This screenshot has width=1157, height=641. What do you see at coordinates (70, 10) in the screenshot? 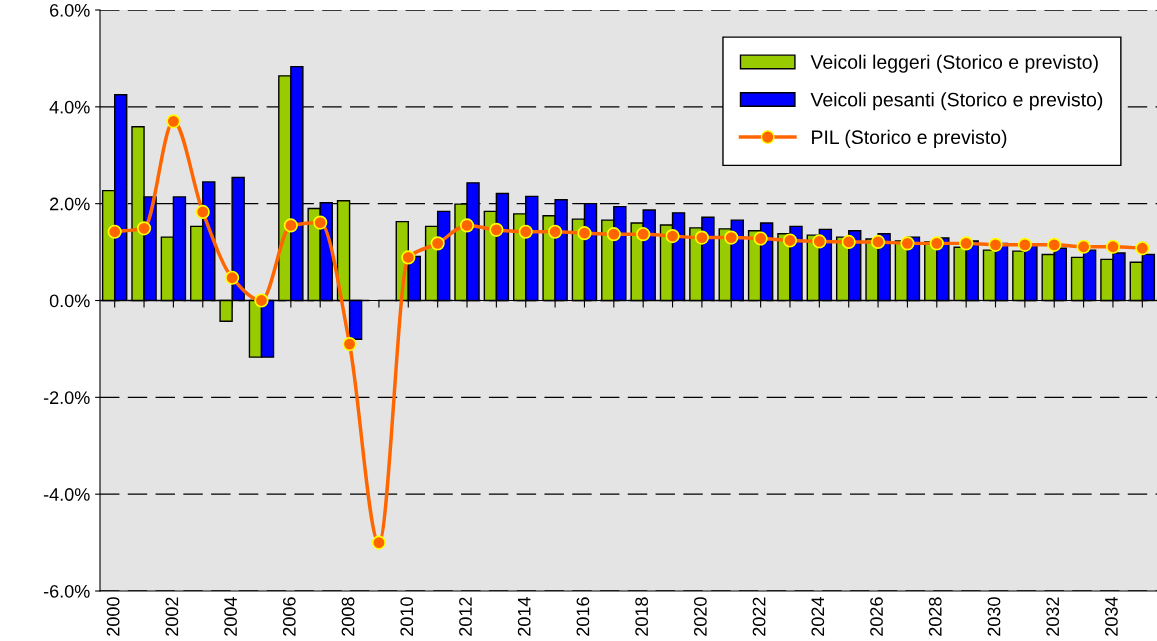
I see `y-tick-label: 6.0%` at bounding box center [70, 10].